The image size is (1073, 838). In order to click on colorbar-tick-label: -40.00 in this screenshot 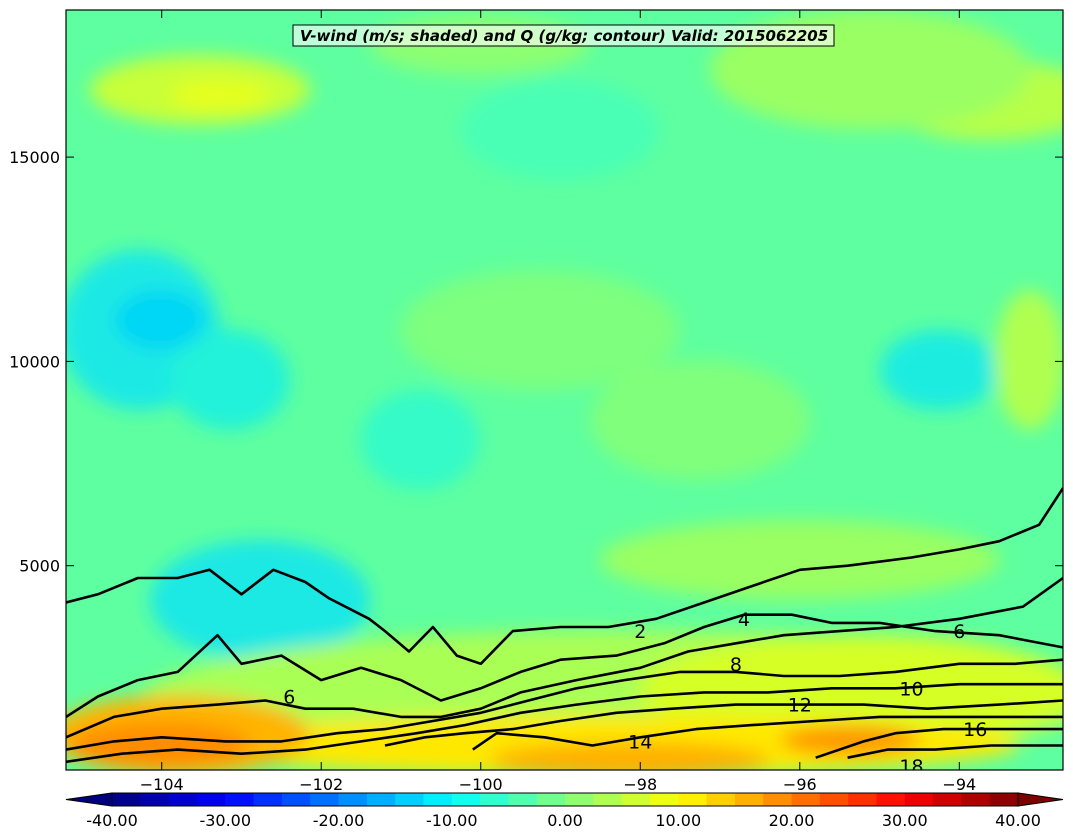, I will do `click(112, 820)`.